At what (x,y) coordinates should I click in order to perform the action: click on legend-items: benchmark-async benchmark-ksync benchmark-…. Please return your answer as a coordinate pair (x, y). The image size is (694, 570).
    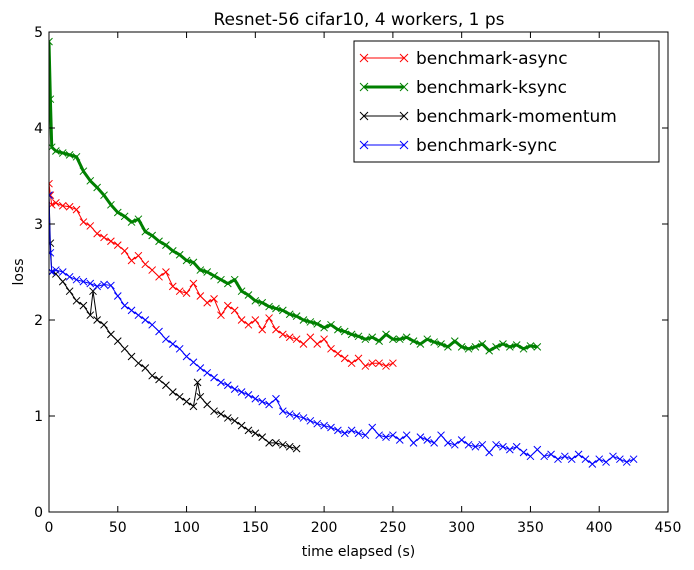
    Looking at the image, I should click on (488, 102).